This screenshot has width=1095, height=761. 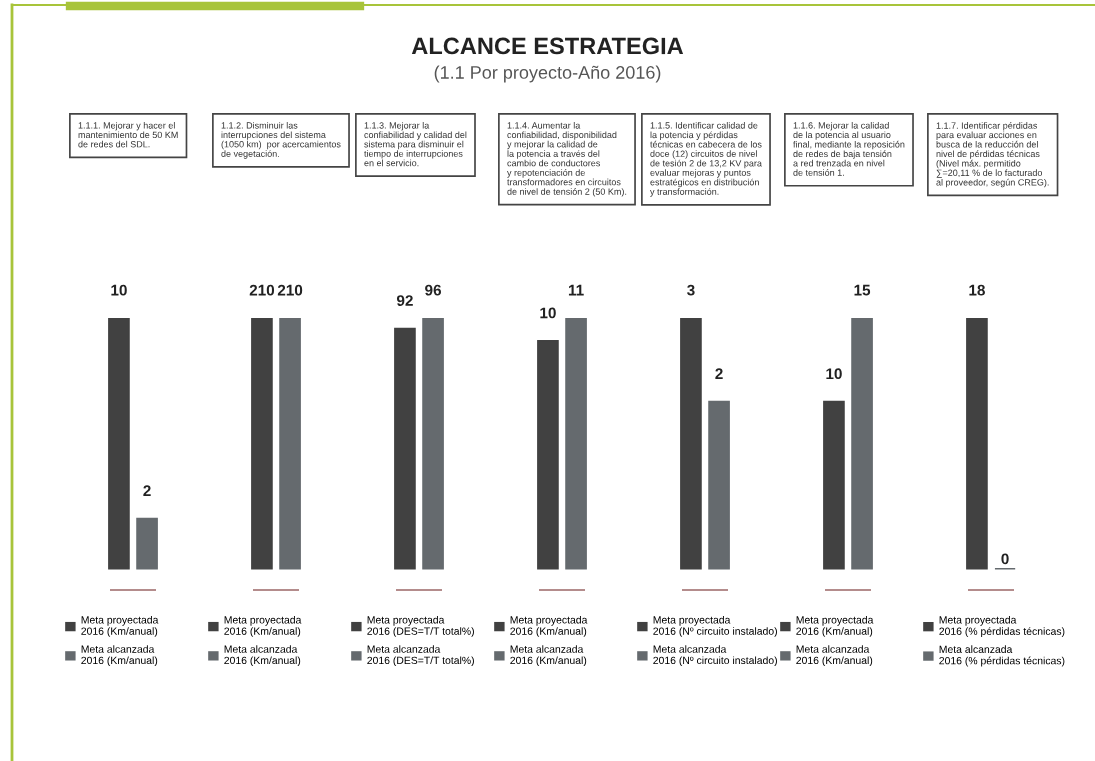 I want to click on text: 1.1.2. Disminuir las interrupciones del sistema (1050 km) por acercamientos de vegetación., so click(x=281, y=140).